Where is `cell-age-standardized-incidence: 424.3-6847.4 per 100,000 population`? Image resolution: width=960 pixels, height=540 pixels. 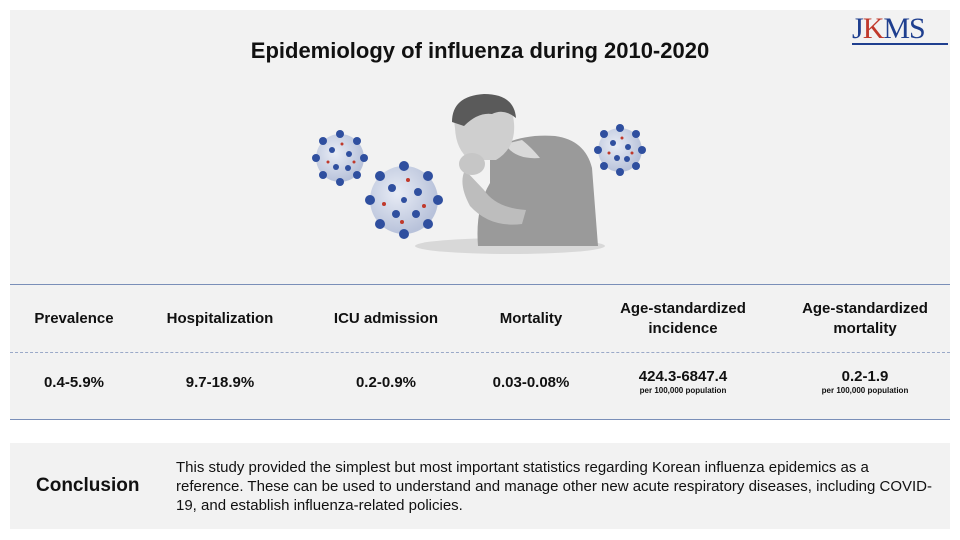
cell-age-standardized-incidence: 424.3-6847.4 per 100,000 population is located at coordinates (683, 382).